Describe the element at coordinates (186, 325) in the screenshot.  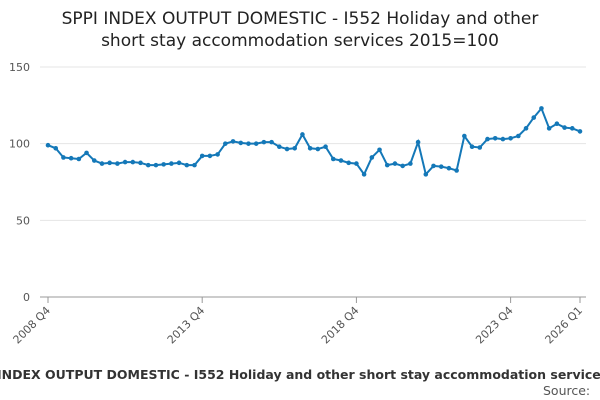
I see `x-tick-label: 2013 Q4` at that location.